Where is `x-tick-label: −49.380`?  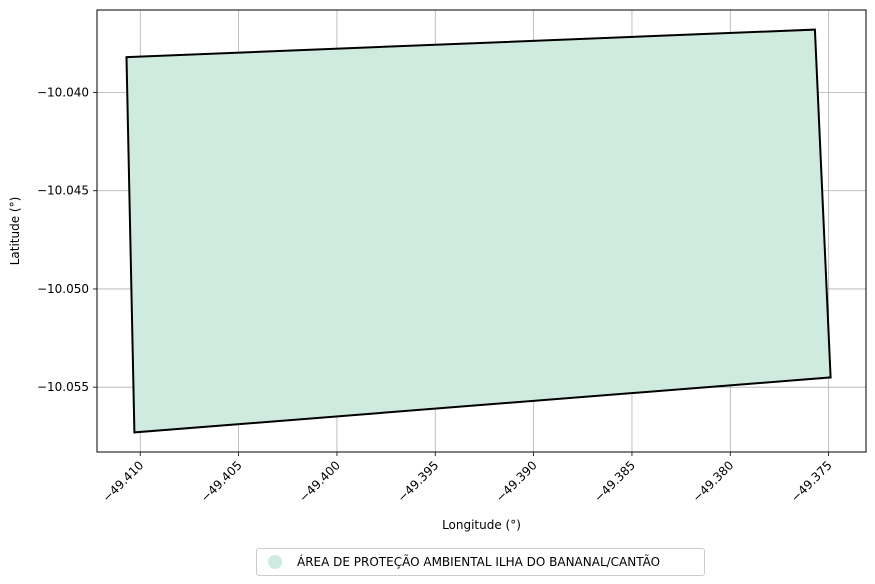
x-tick-label: −49.380 is located at coordinates (713, 481).